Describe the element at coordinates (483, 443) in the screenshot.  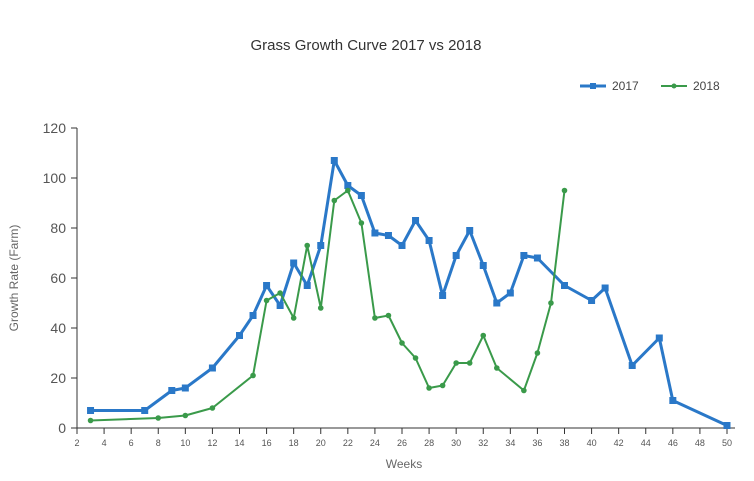
I see `x-tick-label: 32` at that location.